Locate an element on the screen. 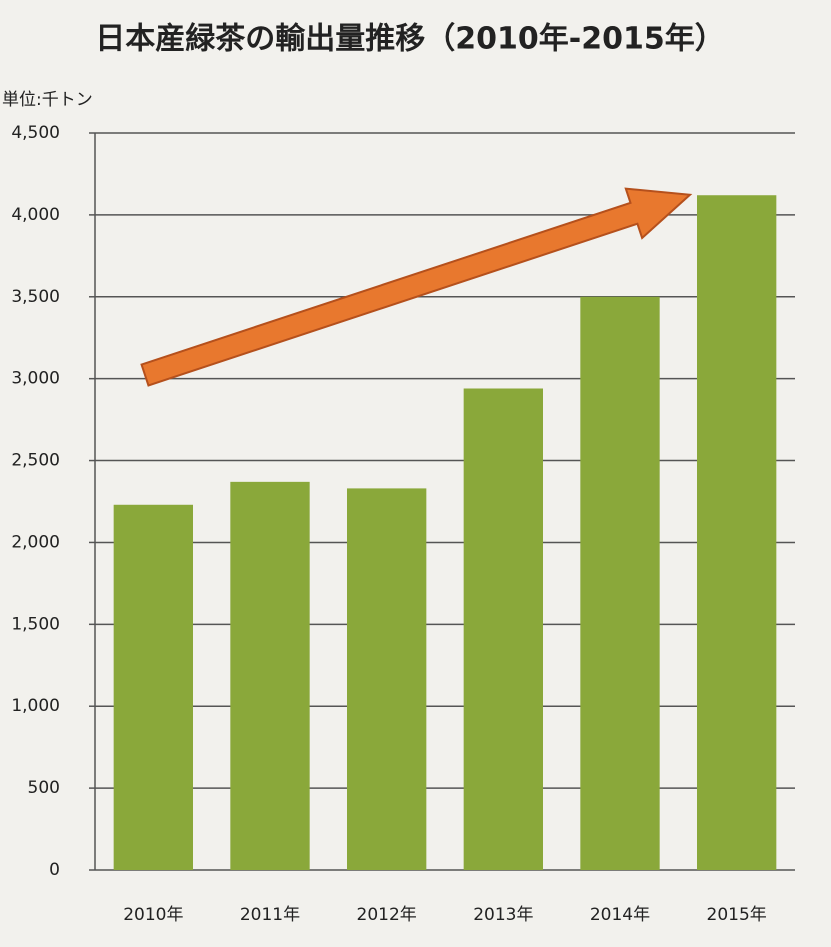 The width and height of the screenshot is (831, 947). y-axis-label: 単位:千トン is located at coordinates (47, 100).